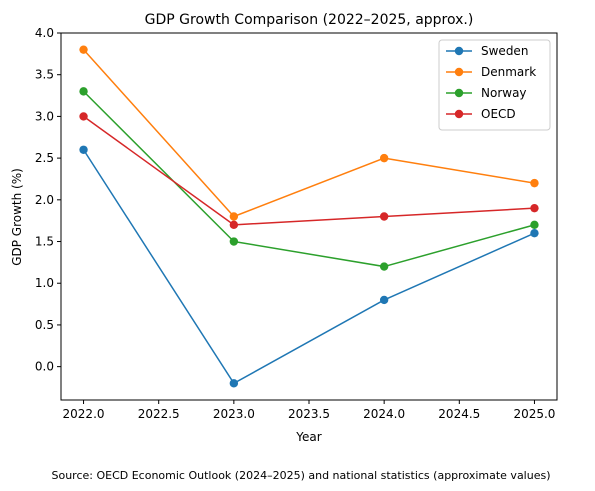 The height and width of the screenshot is (491, 595). I want to click on y-tick-label: 2.5, so click(44, 158).